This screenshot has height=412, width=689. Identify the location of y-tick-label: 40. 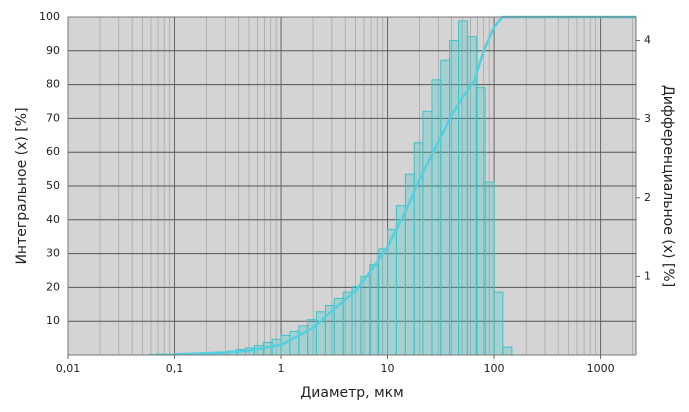
(53, 219).